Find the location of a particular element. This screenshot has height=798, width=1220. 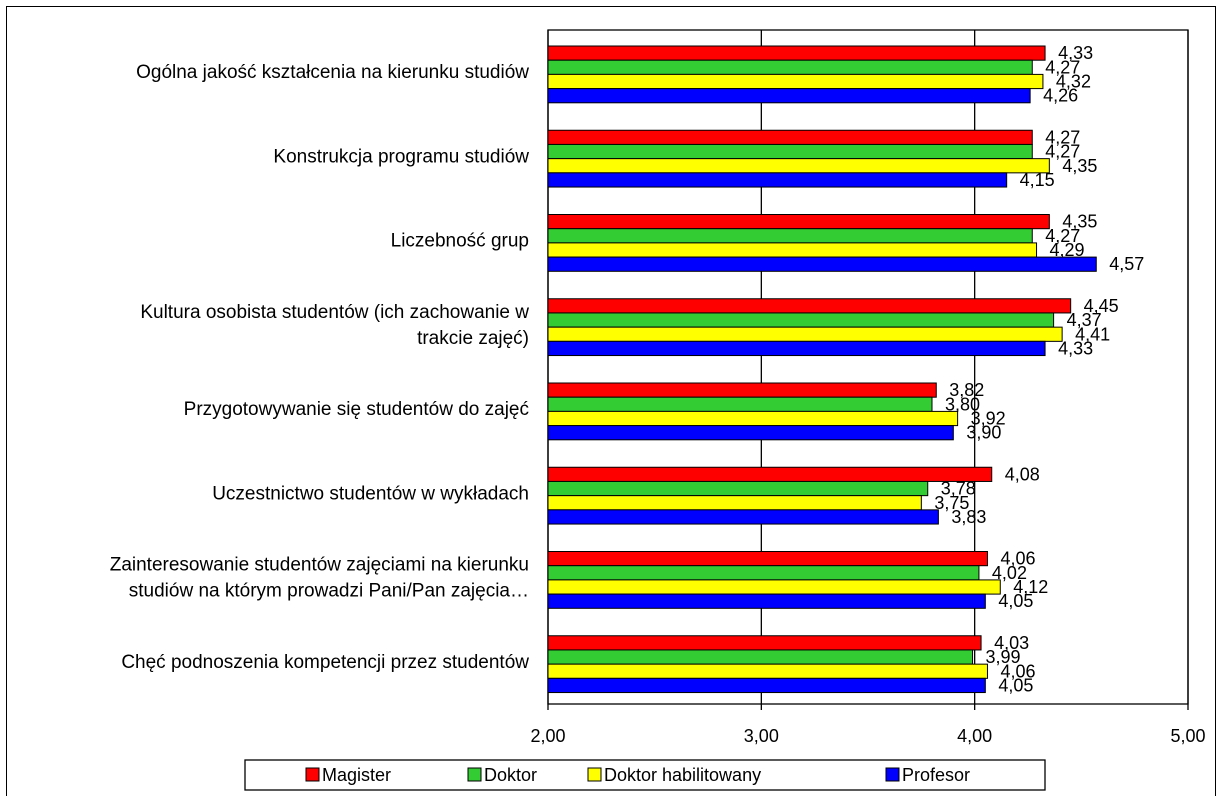

data-label: 3,78 is located at coordinates (958, 489).